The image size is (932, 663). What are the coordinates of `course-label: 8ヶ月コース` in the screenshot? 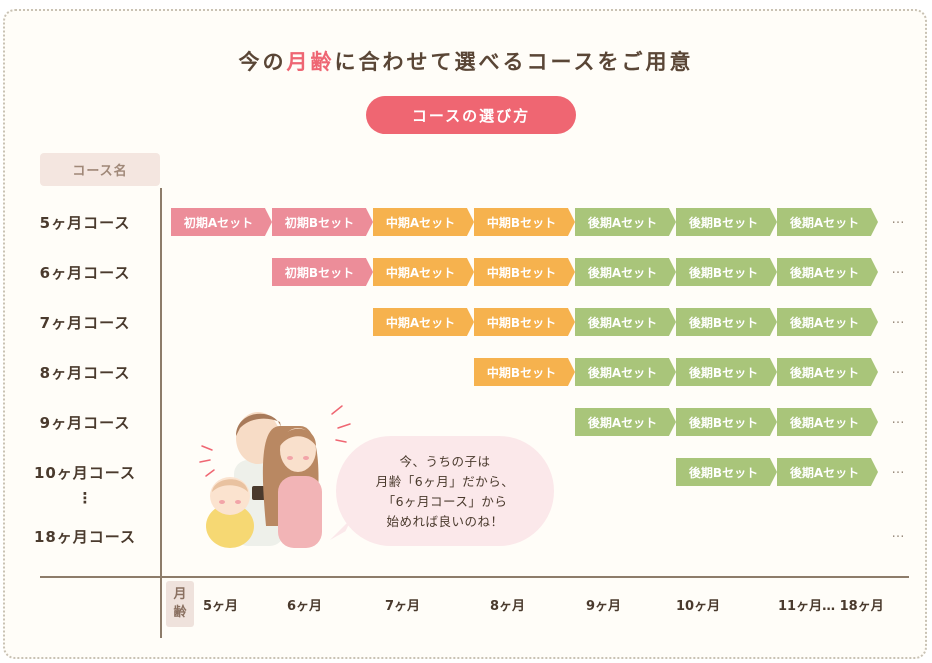 It's located at (85, 373).